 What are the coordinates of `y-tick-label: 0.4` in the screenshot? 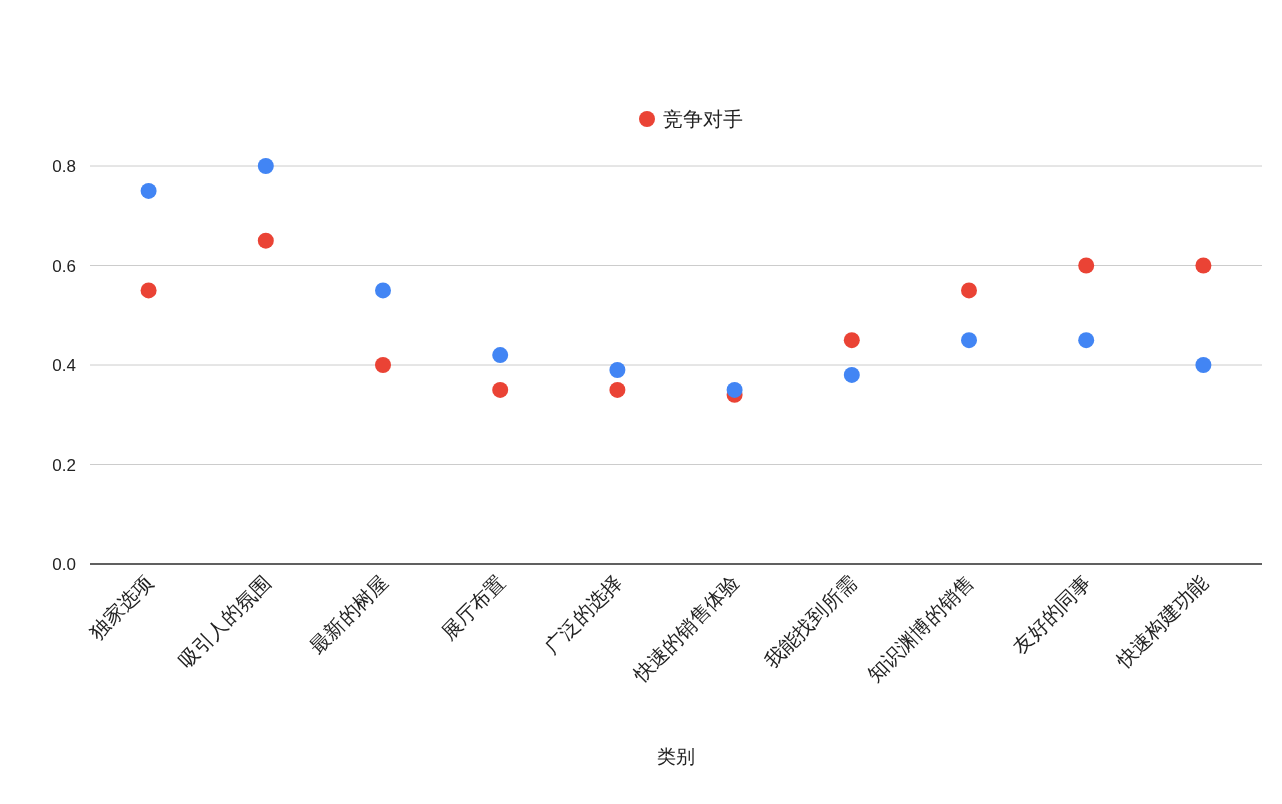 It's located at (64, 365).